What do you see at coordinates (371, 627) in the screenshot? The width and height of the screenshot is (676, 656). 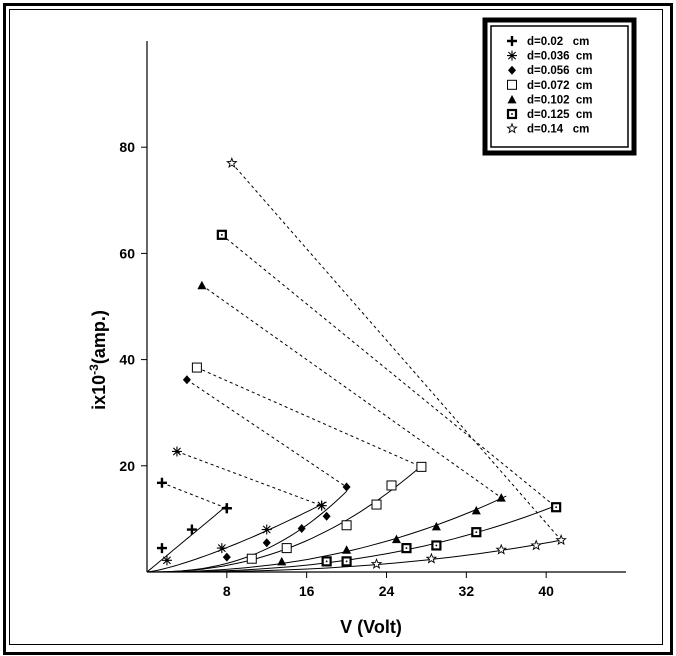 I see `x-axis-title: V (Volt)` at bounding box center [371, 627].